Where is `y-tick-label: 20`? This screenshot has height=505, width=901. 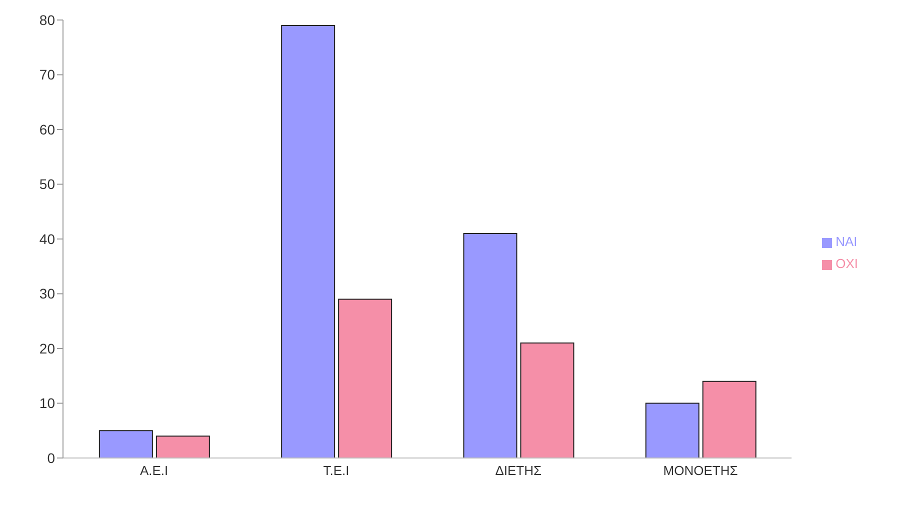 y-tick-label: 20 is located at coordinates (47, 348).